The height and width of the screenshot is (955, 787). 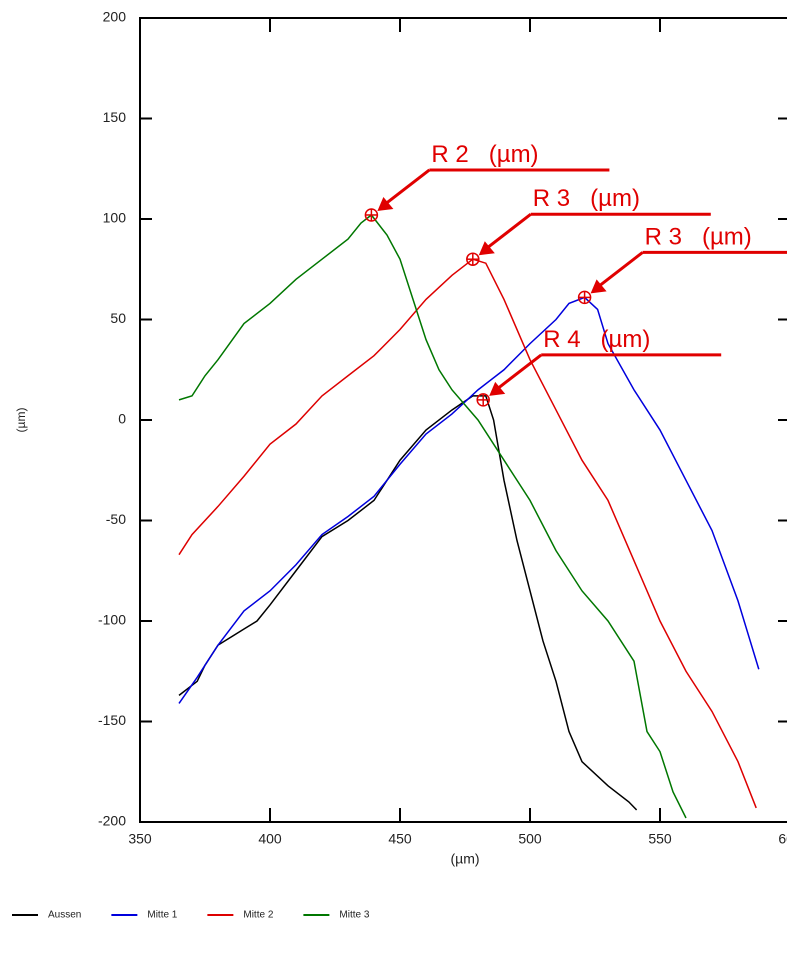 What do you see at coordinates (112, 620) in the screenshot?
I see `y-tick-label: -100` at bounding box center [112, 620].